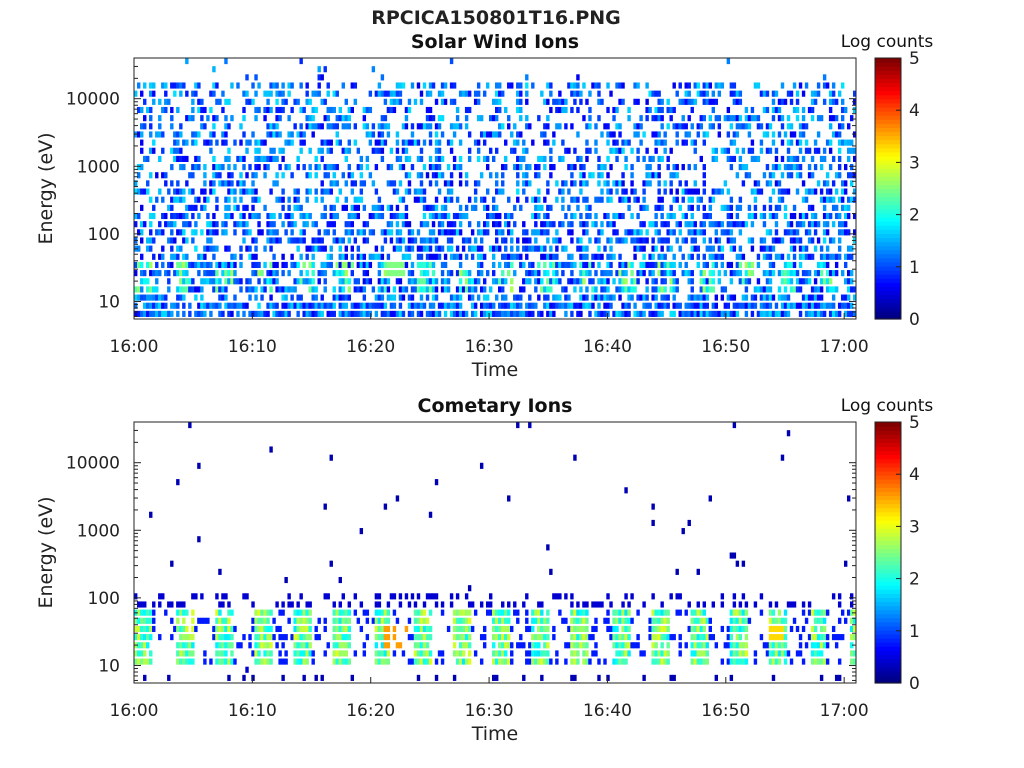  I want to click on colorbar-tick-label: 5, so click(914, 59).